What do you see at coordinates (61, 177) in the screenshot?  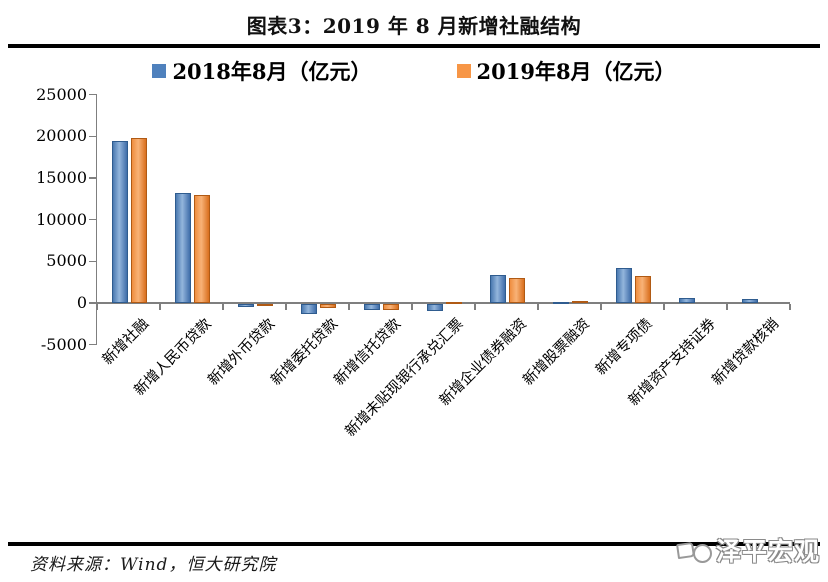 I see `y-axis-tick-label: 15000` at bounding box center [61, 177].